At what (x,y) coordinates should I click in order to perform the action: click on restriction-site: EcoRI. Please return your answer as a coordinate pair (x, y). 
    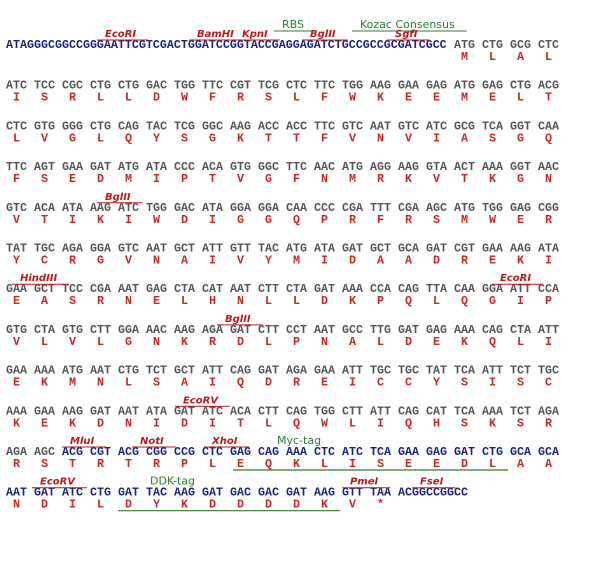
    Looking at the image, I should click on (120, 34).